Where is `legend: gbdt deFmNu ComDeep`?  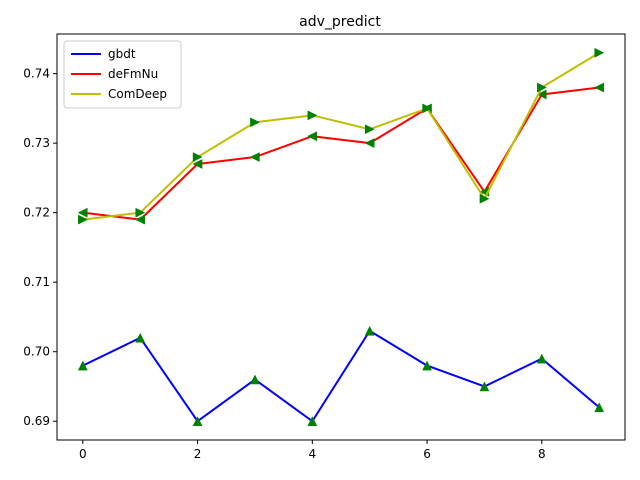
legend: gbdt deFmNu ComDeep is located at coordinates (122, 74).